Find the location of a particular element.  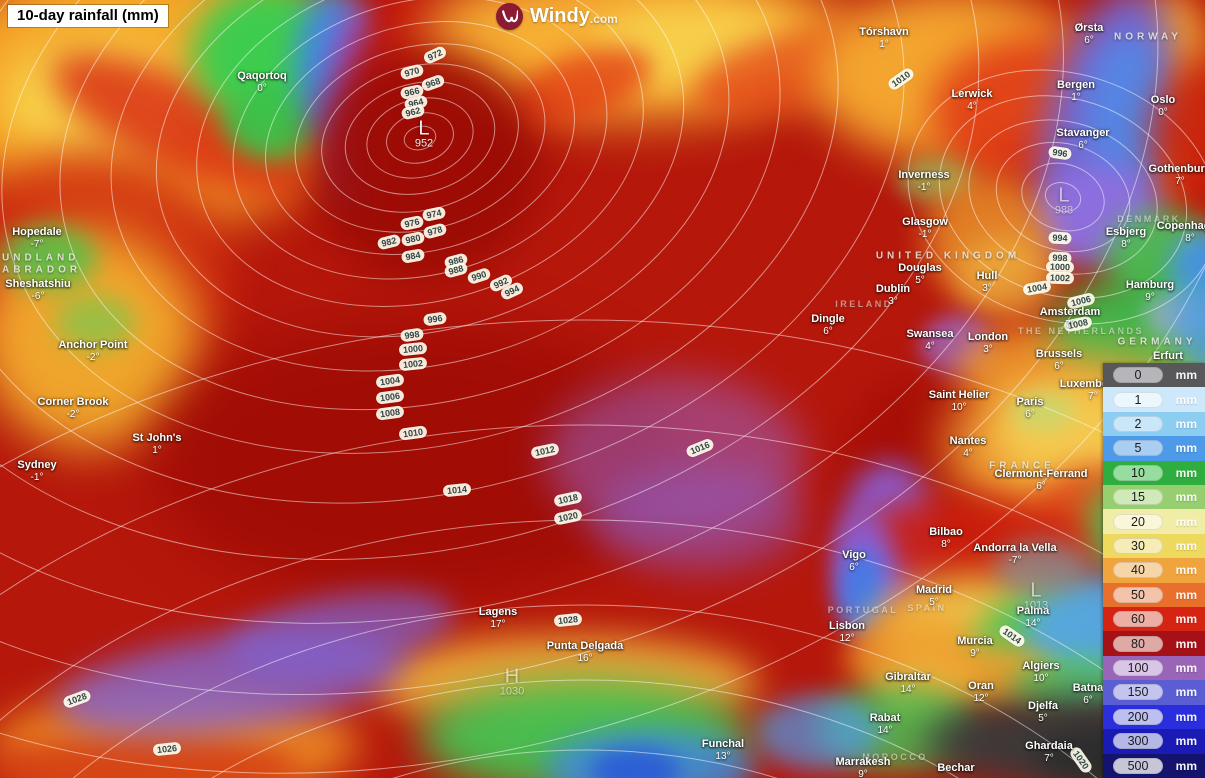

city-marrakesh: Marrakesh 9° is located at coordinates (862, 767).